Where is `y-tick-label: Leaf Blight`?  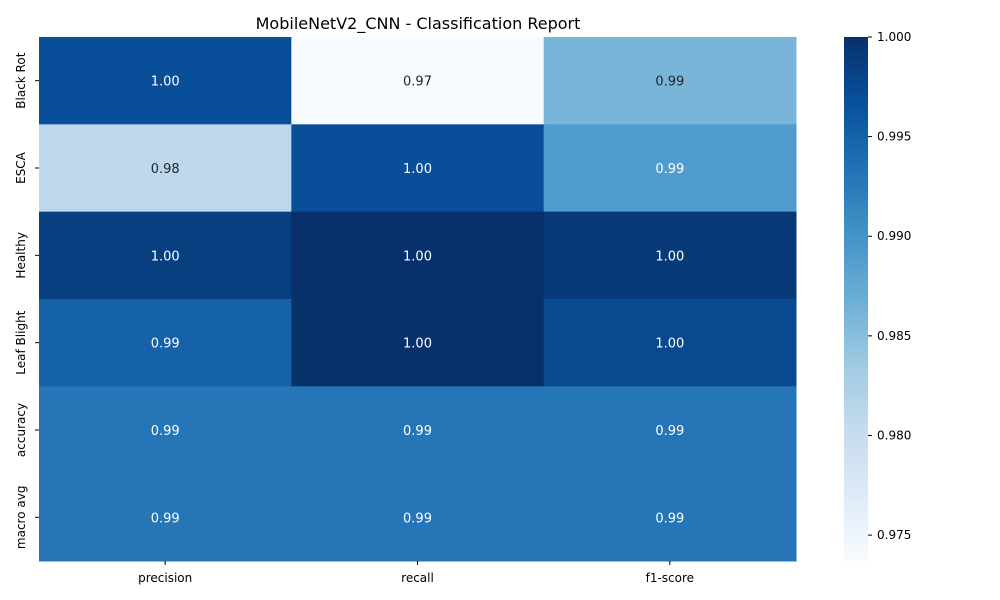
y-tick-label: Leaf Blight is located at coordinates (21, 342).